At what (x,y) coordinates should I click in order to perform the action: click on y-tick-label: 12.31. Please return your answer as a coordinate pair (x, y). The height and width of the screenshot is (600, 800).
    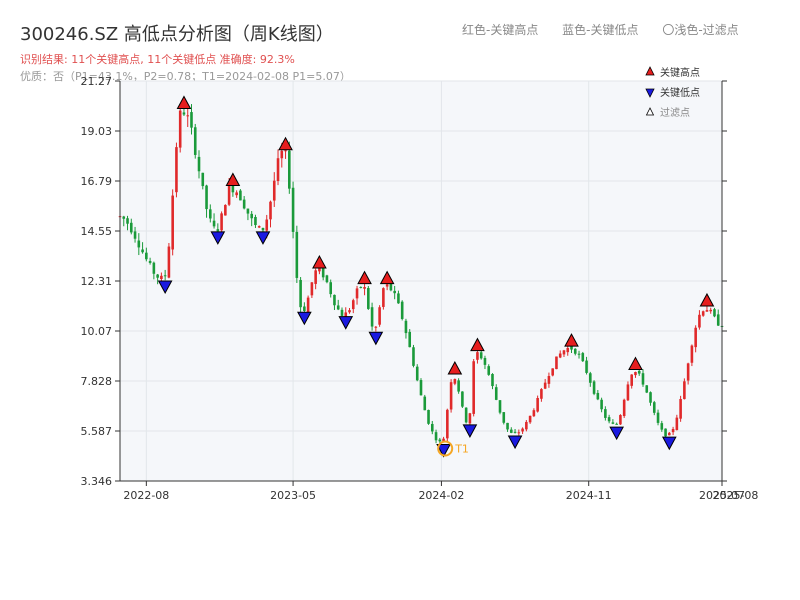
    Looking at the image, I should click on (97, 281).